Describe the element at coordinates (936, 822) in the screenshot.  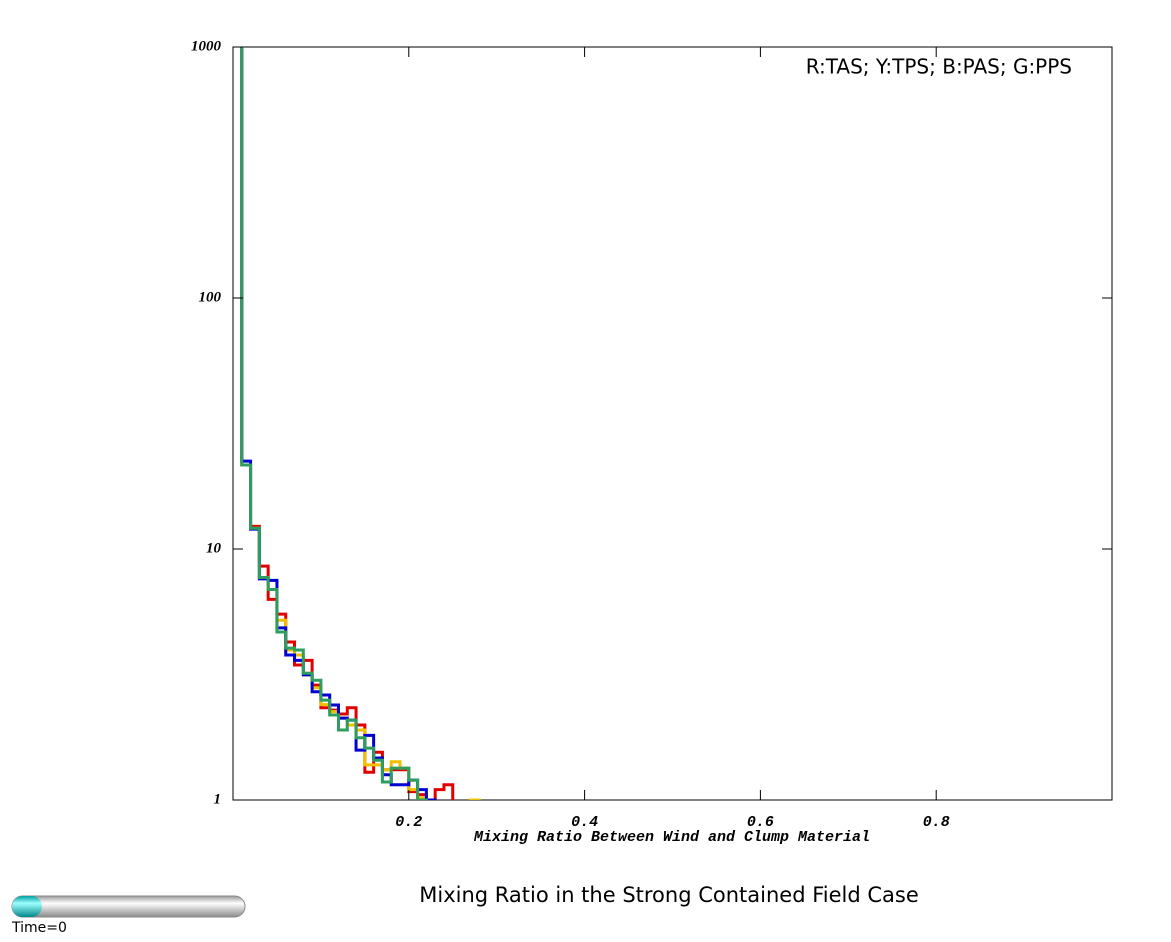
I see `x-tick-label: 0.8` at that location.